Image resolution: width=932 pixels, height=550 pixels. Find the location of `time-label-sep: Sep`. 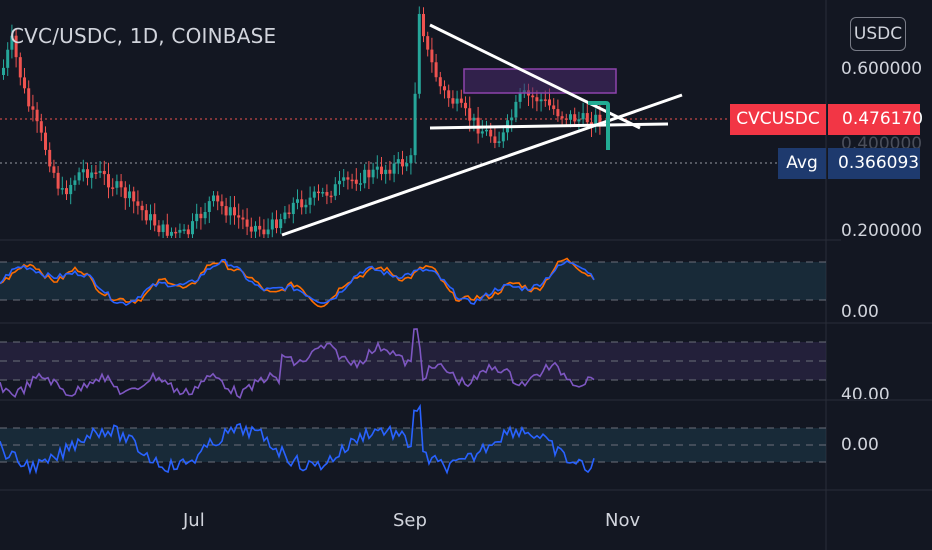

time-label-sep: Sep is located at coordinates (410, 520).